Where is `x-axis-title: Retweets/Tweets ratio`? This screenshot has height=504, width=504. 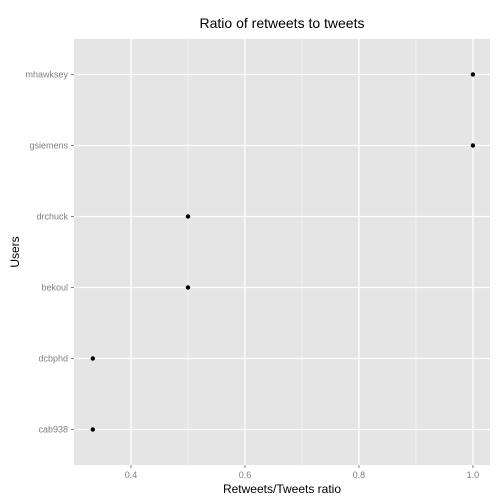
x-axis-title: Retweets/Tweets ratio is located at coordinates (282, 489).